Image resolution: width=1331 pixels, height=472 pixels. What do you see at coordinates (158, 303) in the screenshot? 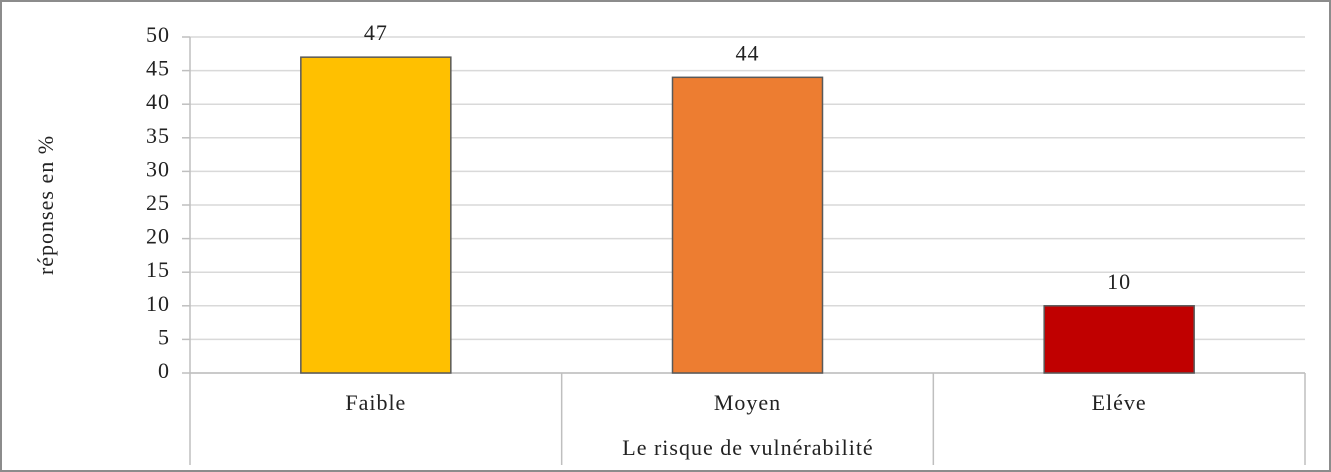
I see `y-tick-label: 10` at bounding box center [158, 303].